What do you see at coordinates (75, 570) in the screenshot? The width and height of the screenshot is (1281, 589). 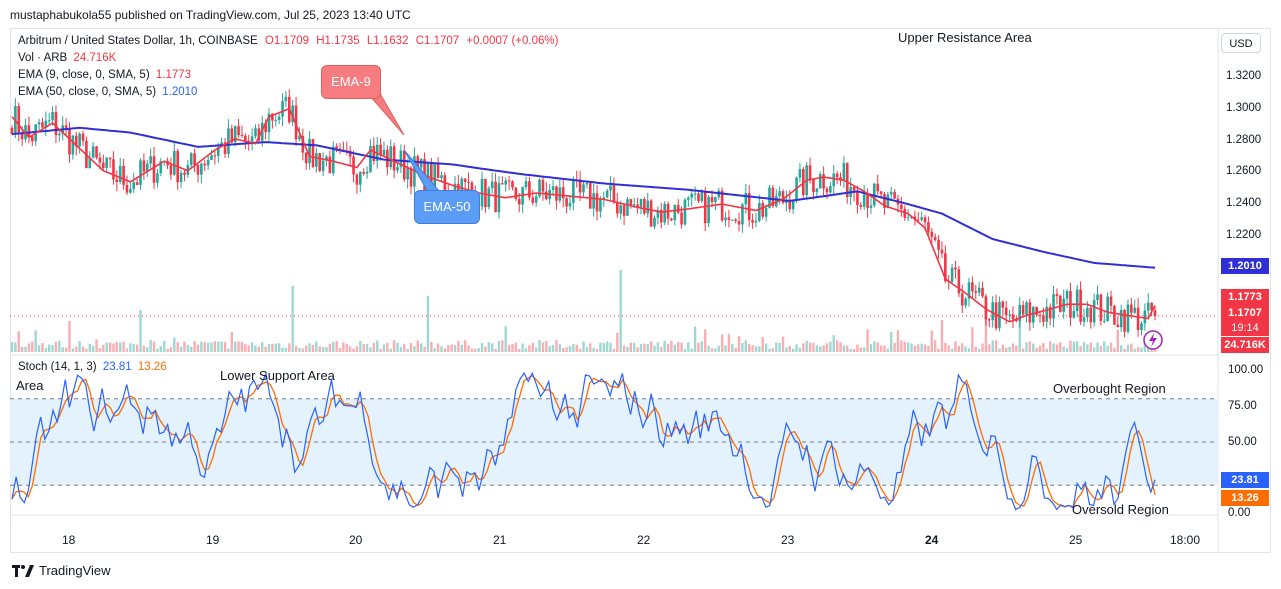 I see `brand-name: TradingView` at bounding box center [75, 570].